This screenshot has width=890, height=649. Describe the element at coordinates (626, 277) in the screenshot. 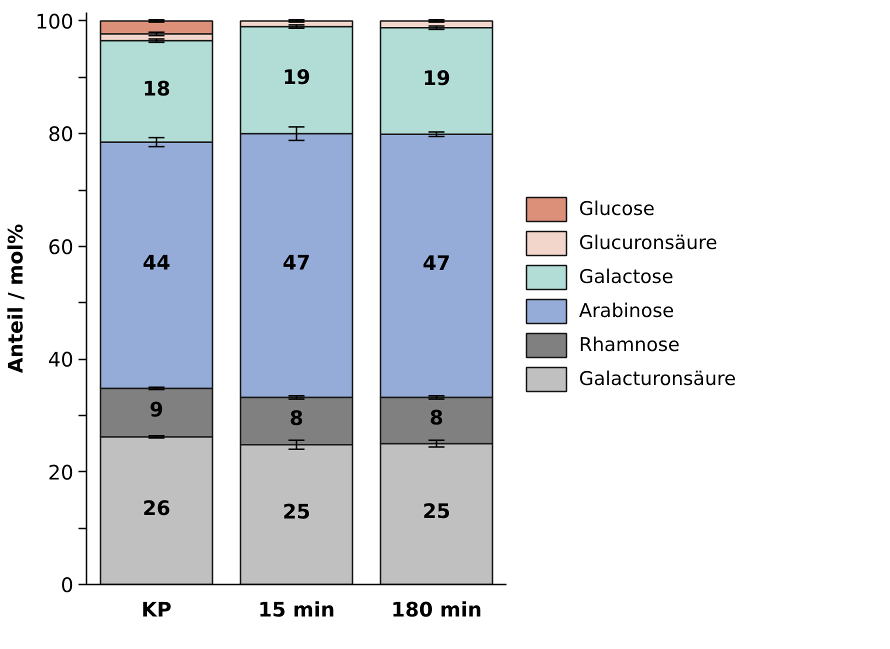

I see `legend-label: Galactose` at that location.